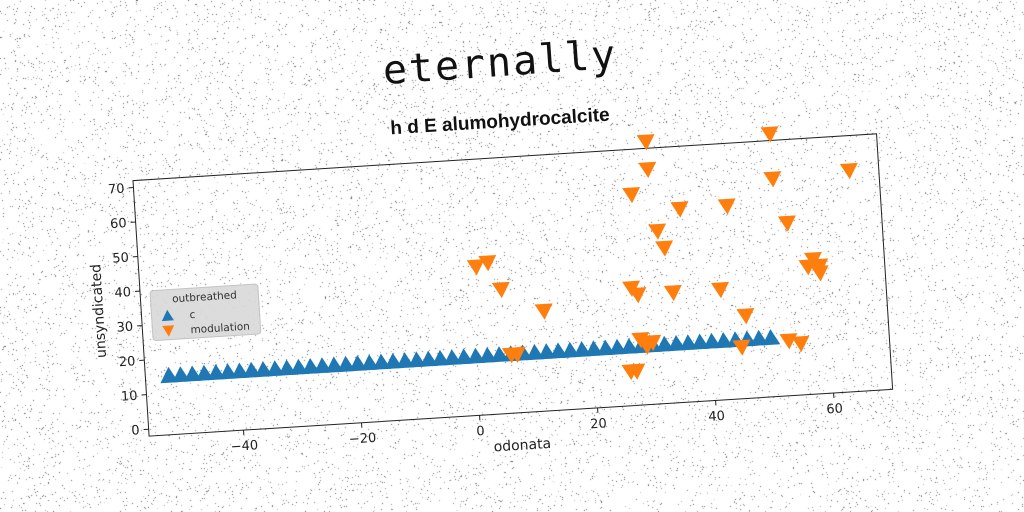 The image size is (1024, 512). Describe the element at coordinates (536, 423) in the screenshot. I see `x-axis: −40 −20 0 20 40 60` at that location.